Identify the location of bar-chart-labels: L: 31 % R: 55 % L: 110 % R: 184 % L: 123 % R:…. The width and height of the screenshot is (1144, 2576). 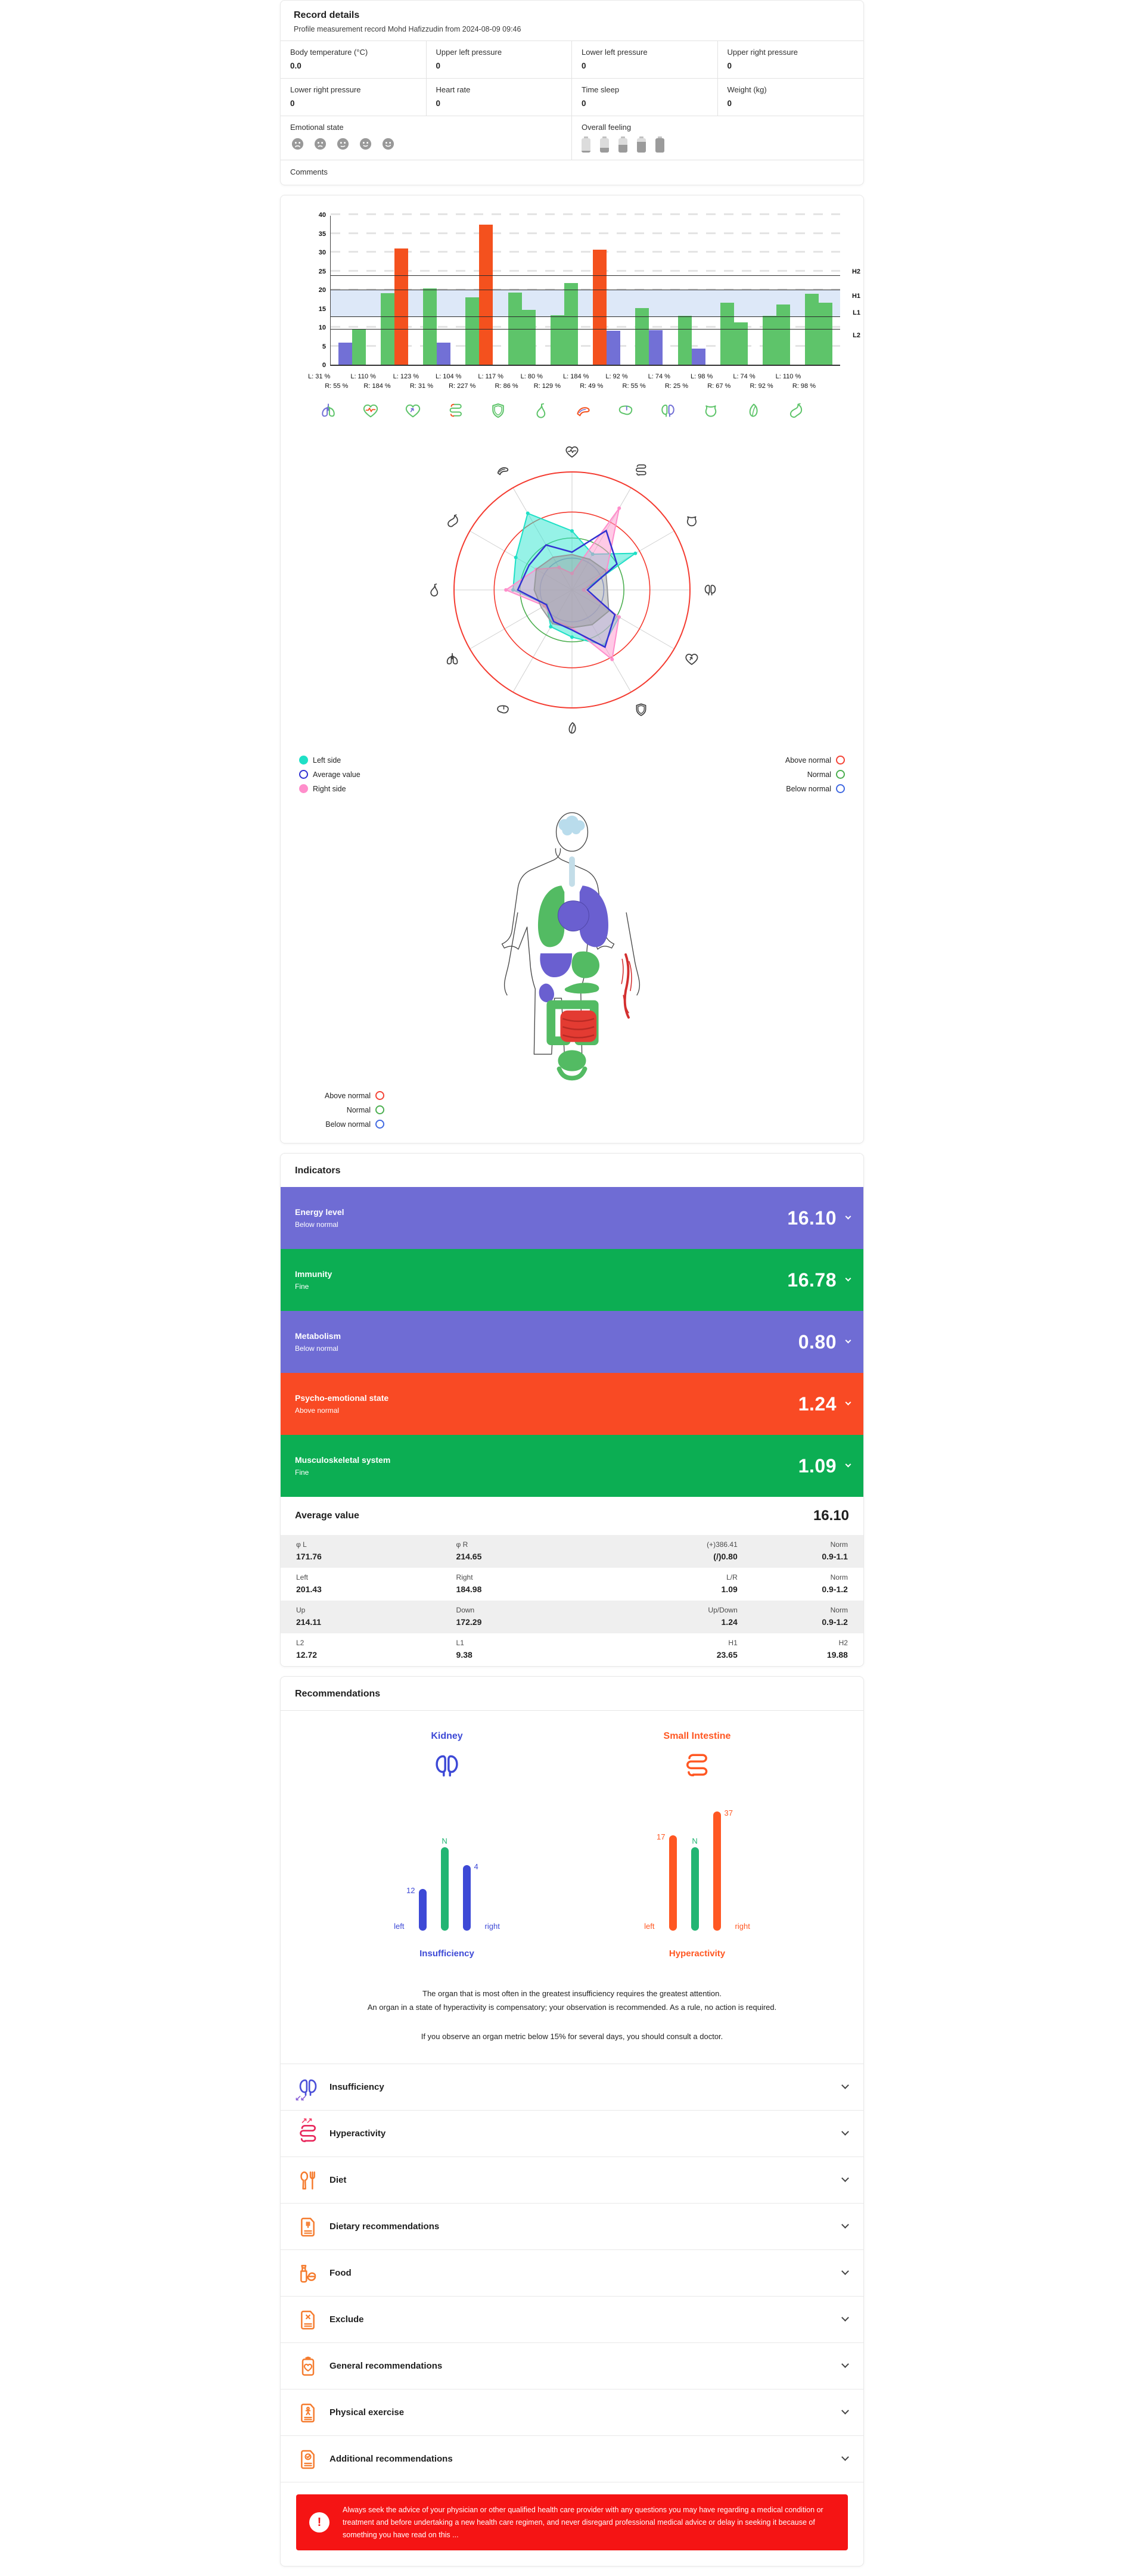
(562, 381).